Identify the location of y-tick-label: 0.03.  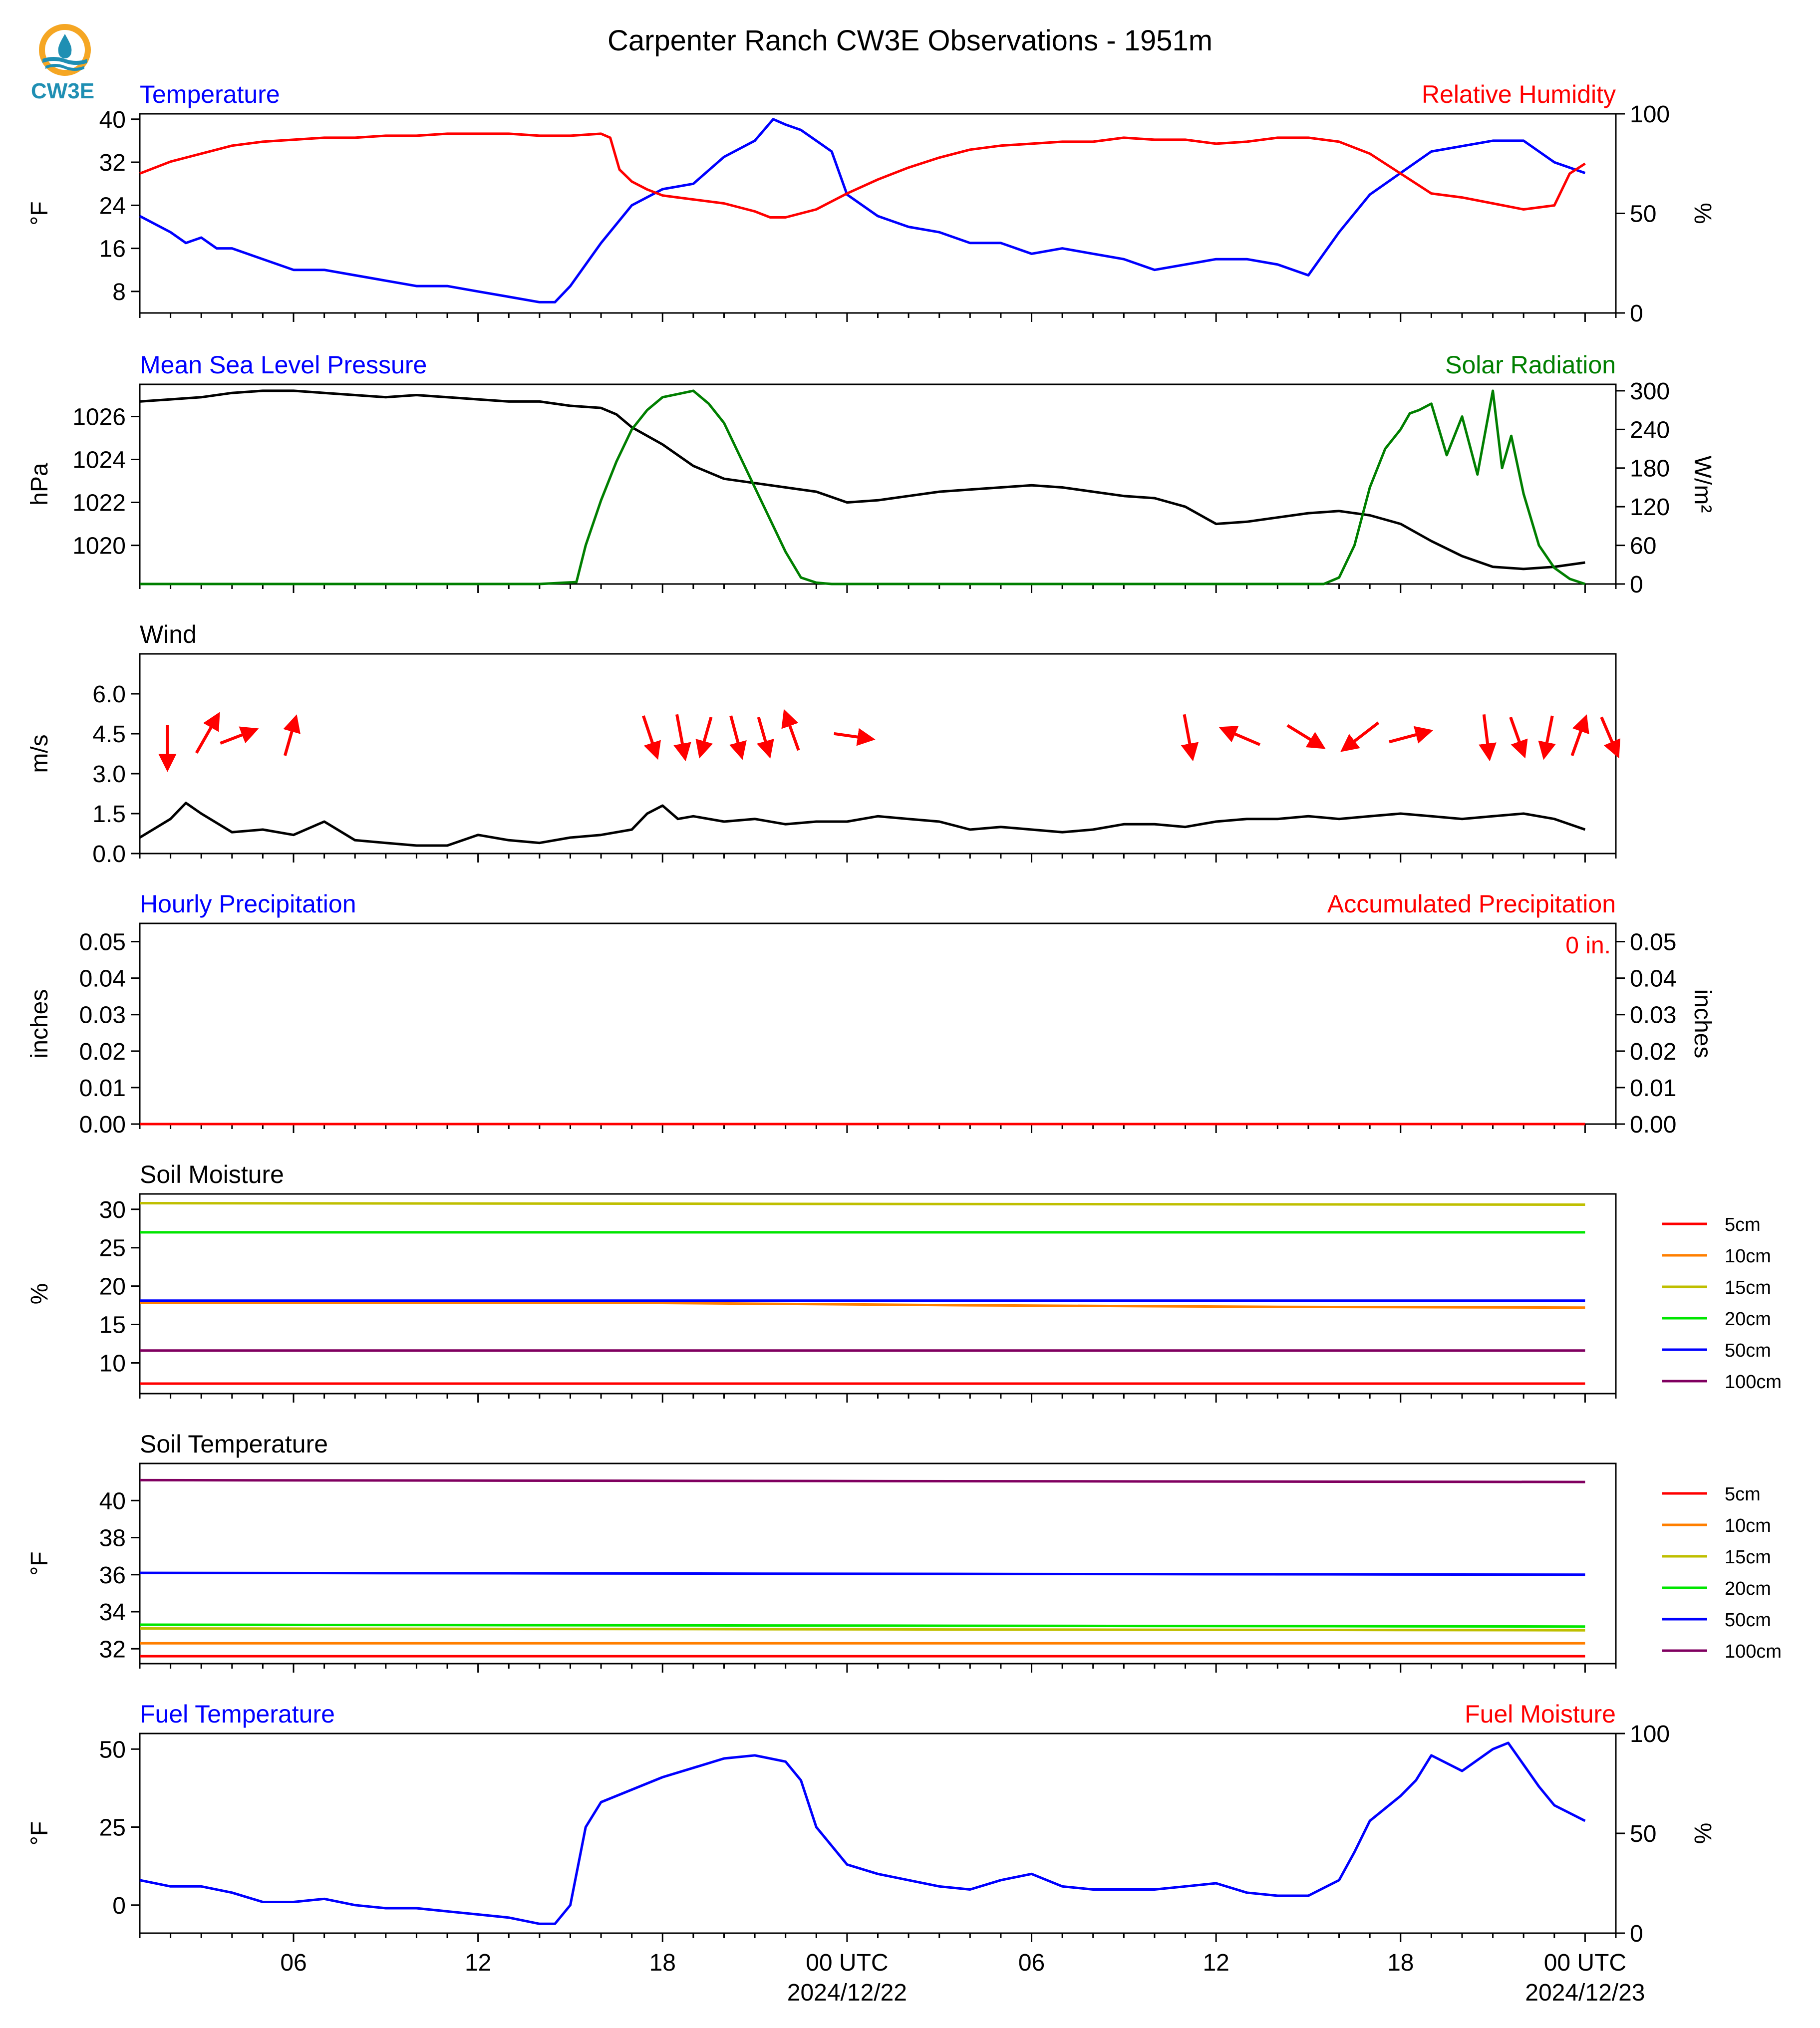
(102, 1015).